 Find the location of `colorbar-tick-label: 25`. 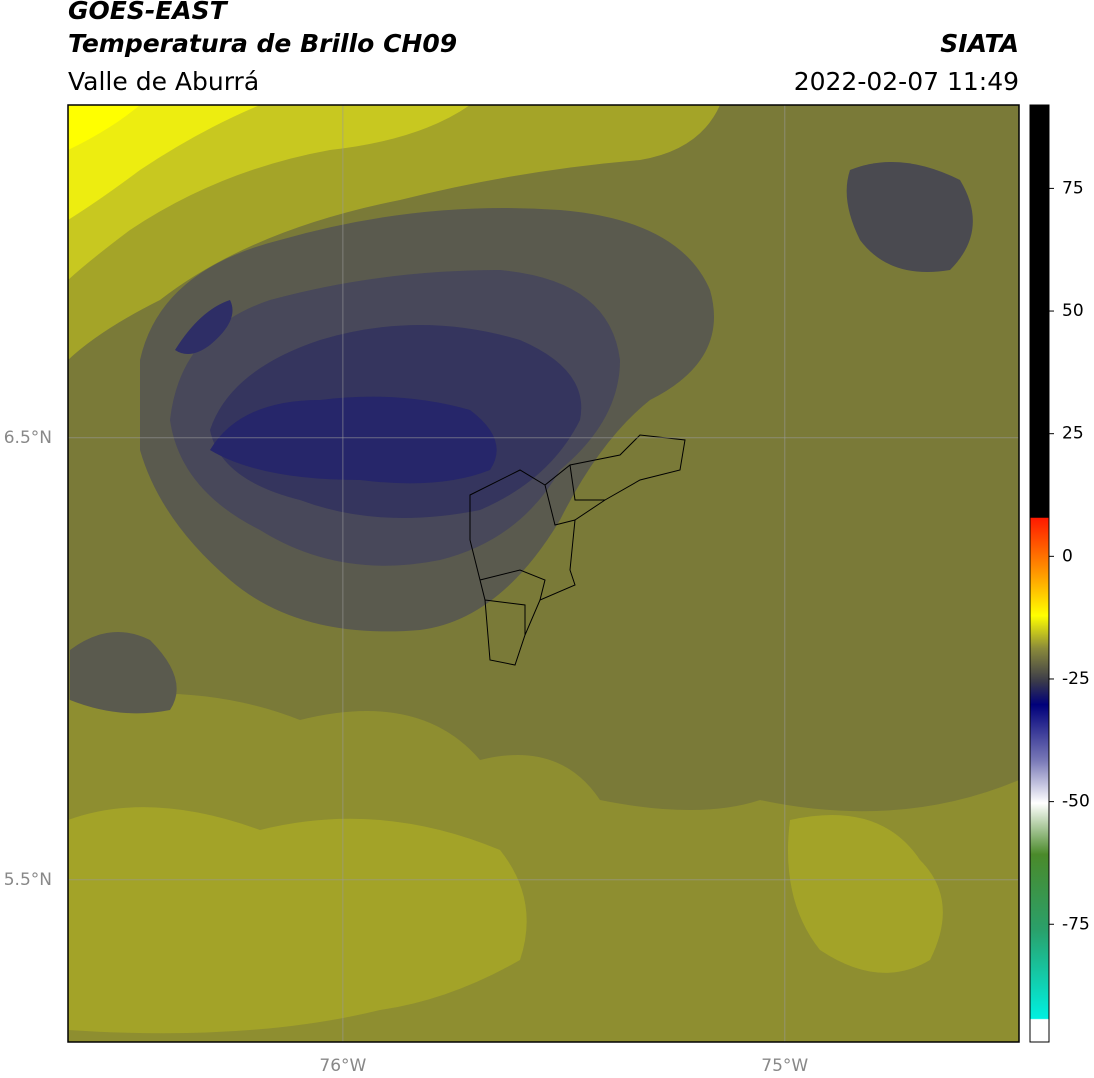

colorbar-tick-label: 25 is located at coordinates (1073, 434).